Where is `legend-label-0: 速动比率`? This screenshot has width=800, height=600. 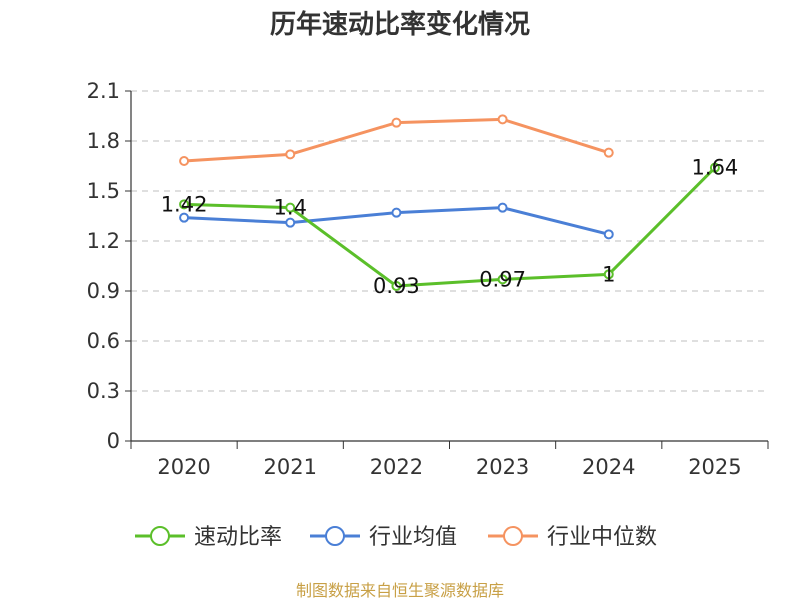
legend-label-0: 速动比率 is located at coordinates (238, 537).